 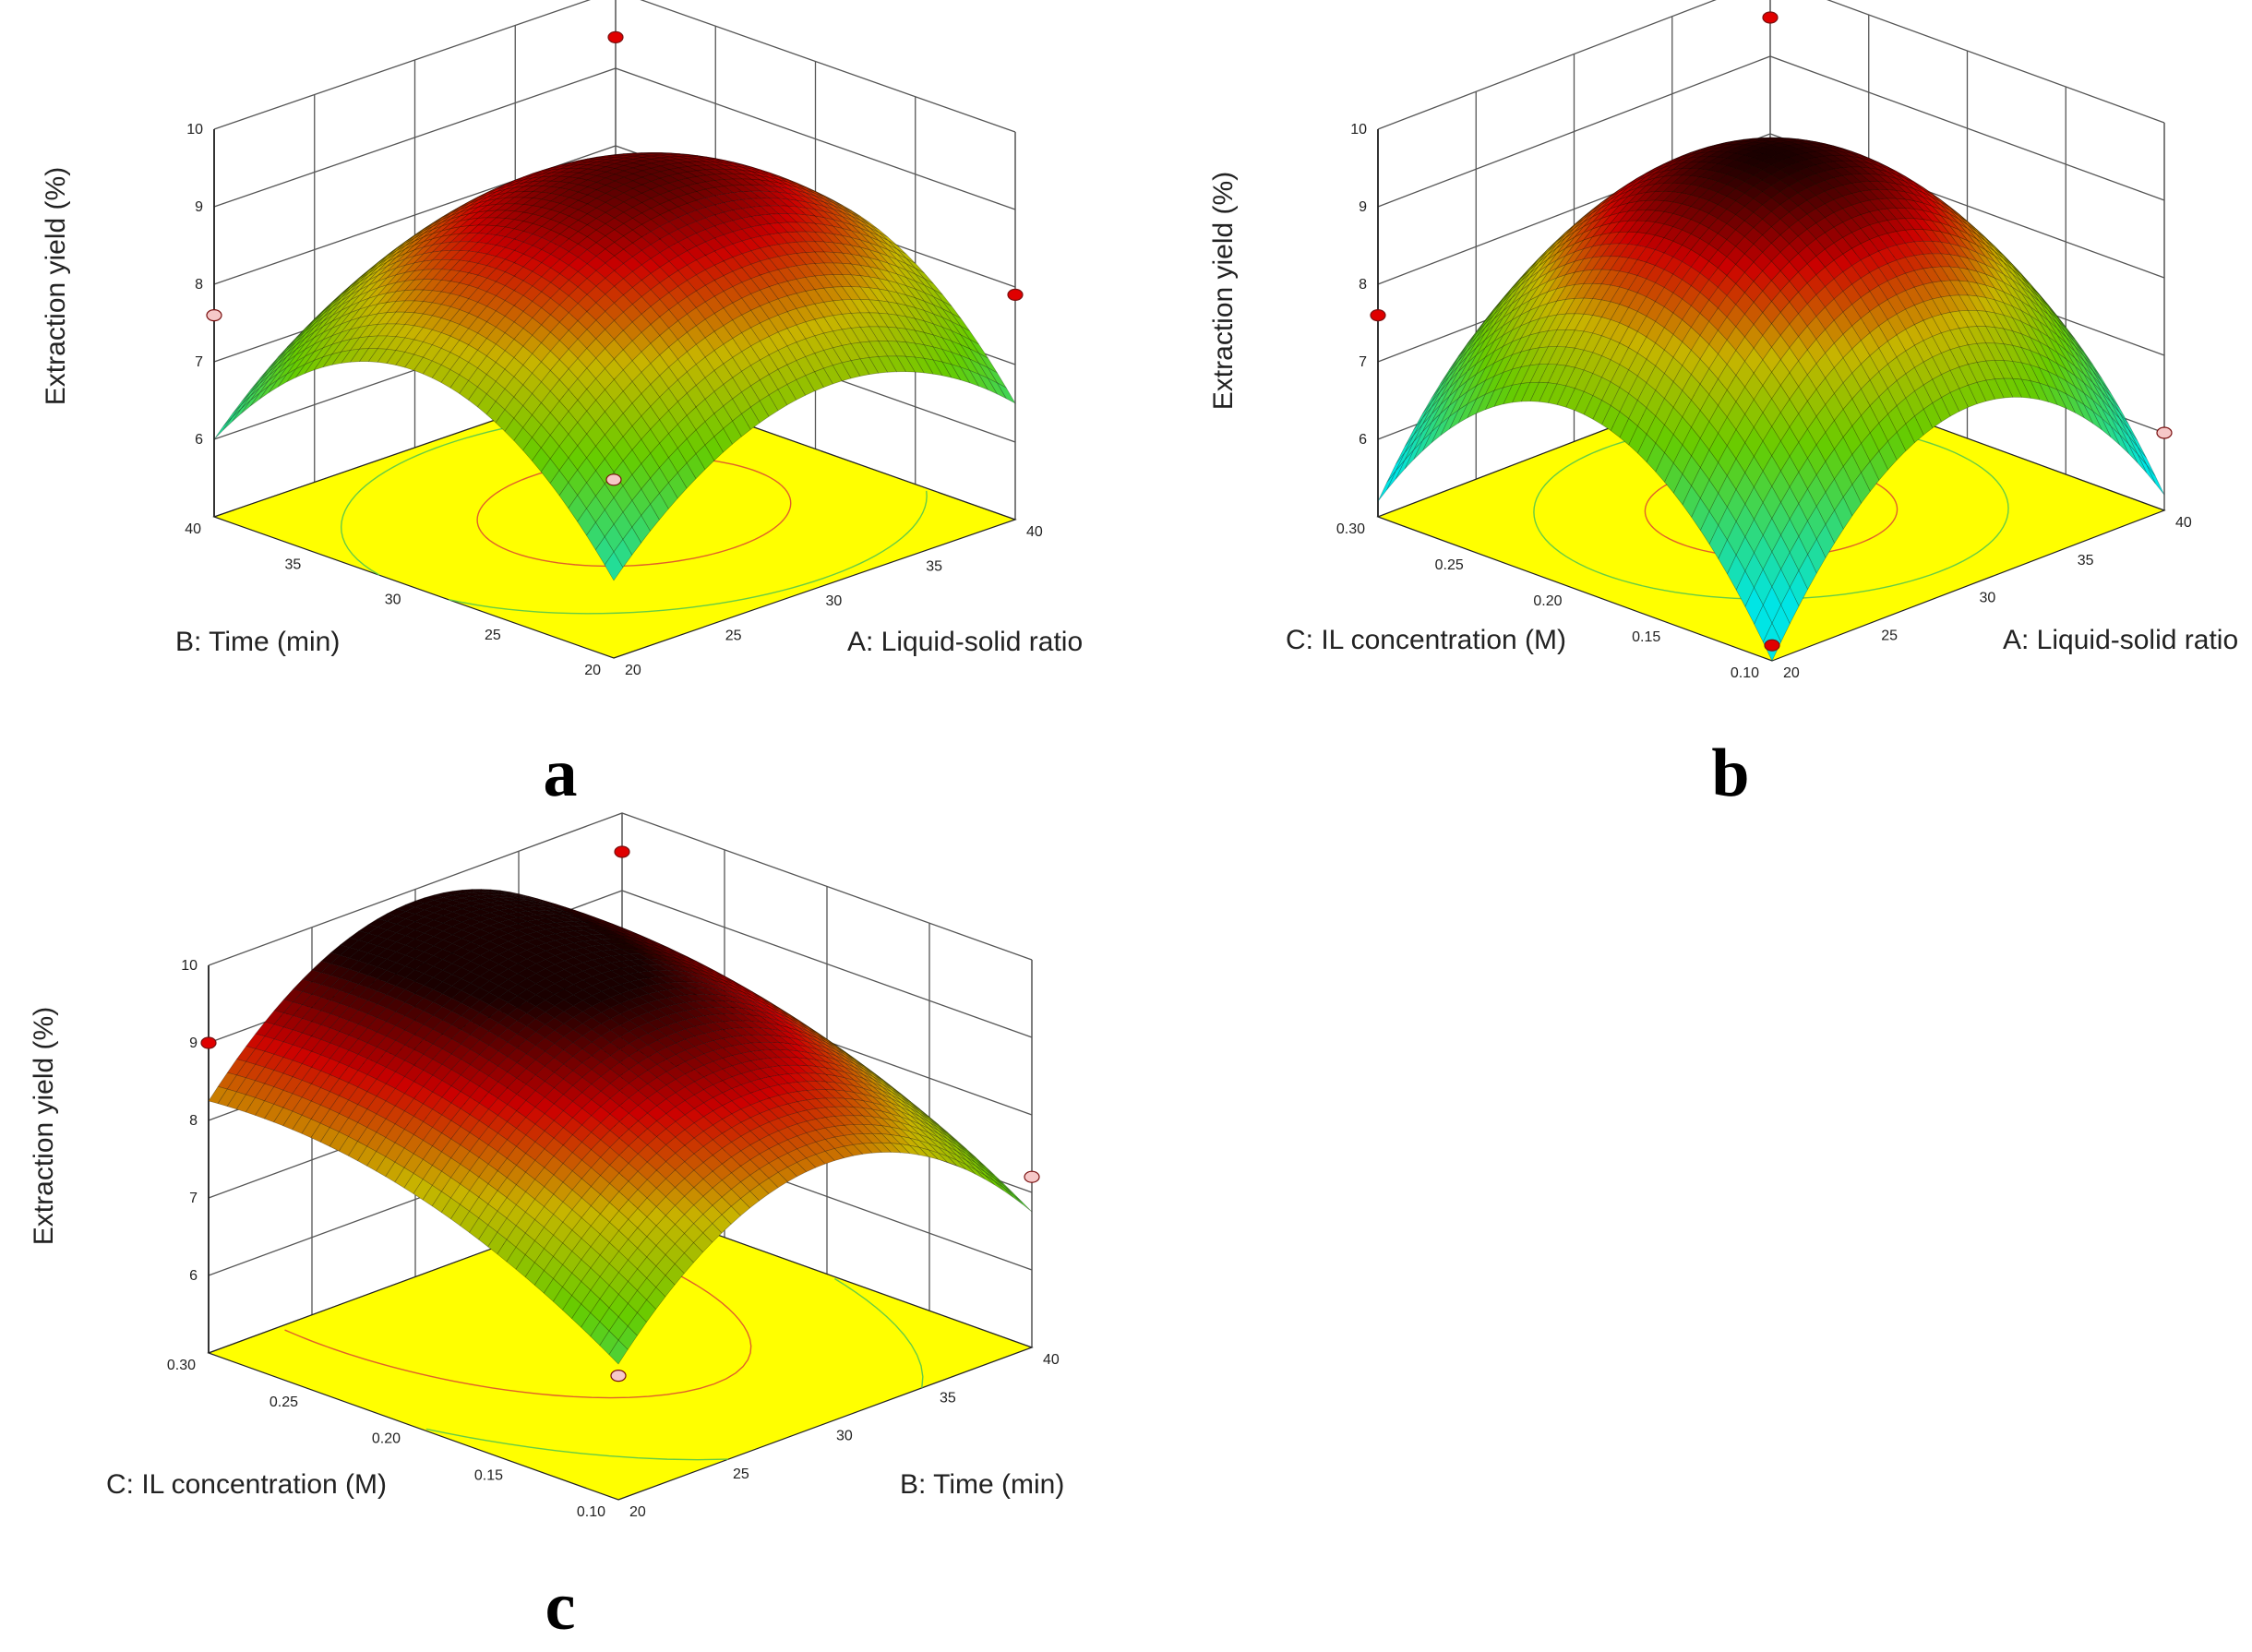 I want to click on y-tick-label: 0.20, so click(x=1547, y=601).